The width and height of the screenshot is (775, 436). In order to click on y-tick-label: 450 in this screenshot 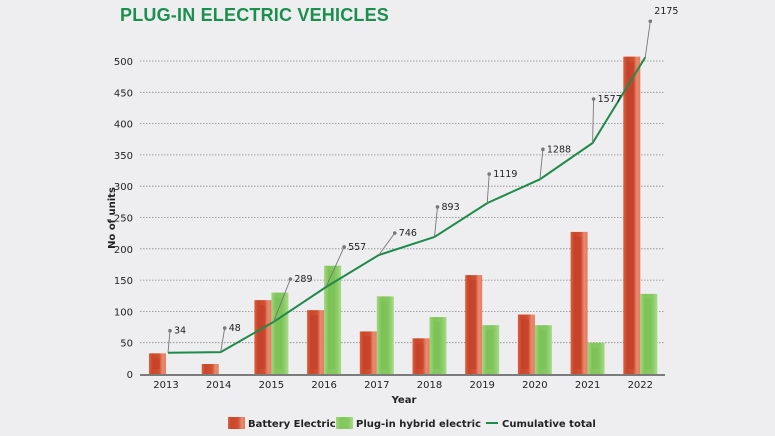, I will do `click(123, 93)`.